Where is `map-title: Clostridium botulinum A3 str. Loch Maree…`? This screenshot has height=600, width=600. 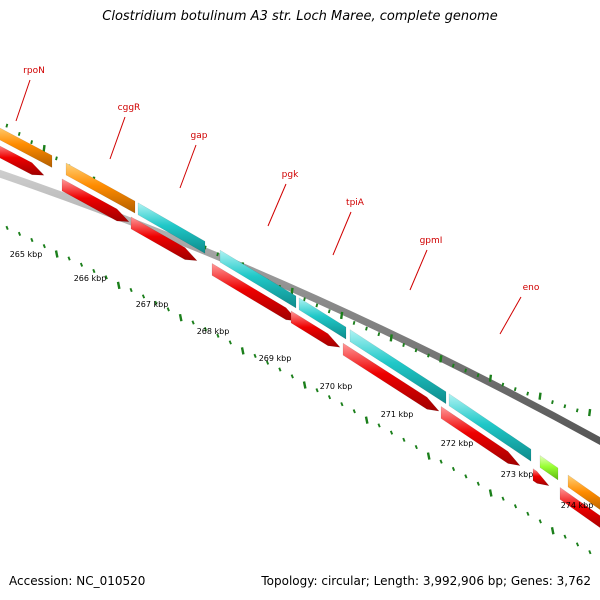
map-title: Clostridium botulinum A3 str. Loch Maree… is located at coordinates (300, 16).